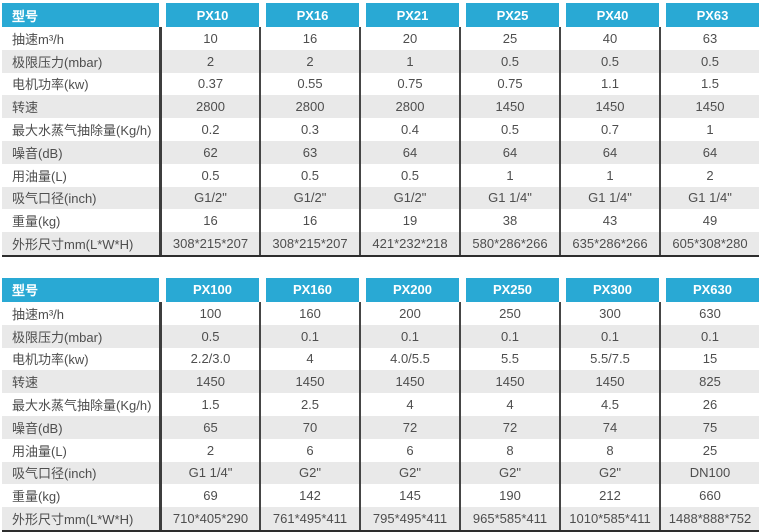 The width and height of the screenshot is (762, 532). Describe the element at coordinates (709, 450) in the screenshot. I see `spec-value: 25` at that location.